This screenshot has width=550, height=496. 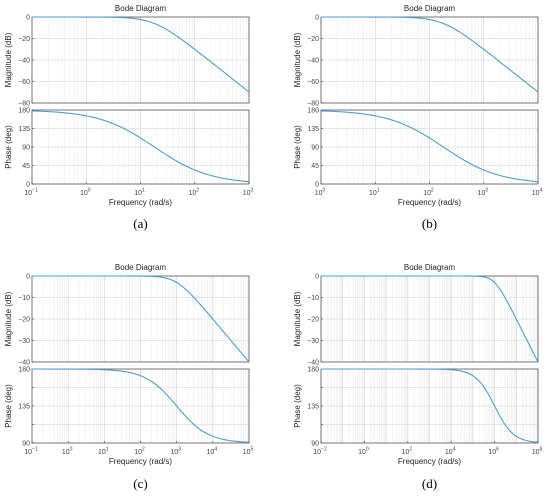 I want to click on figure-caption: (c), so click(x=140, y=483).